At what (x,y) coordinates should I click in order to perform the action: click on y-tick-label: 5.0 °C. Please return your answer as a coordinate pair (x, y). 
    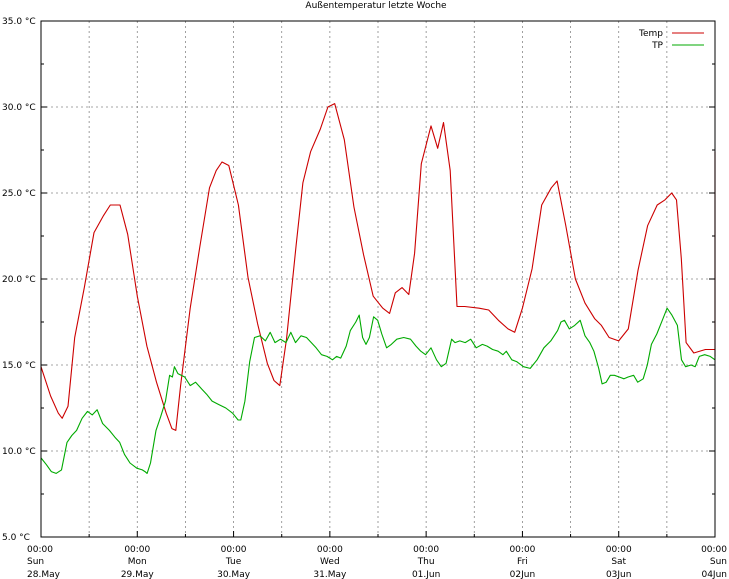
    Looking at the image, I should click on (16, 538).